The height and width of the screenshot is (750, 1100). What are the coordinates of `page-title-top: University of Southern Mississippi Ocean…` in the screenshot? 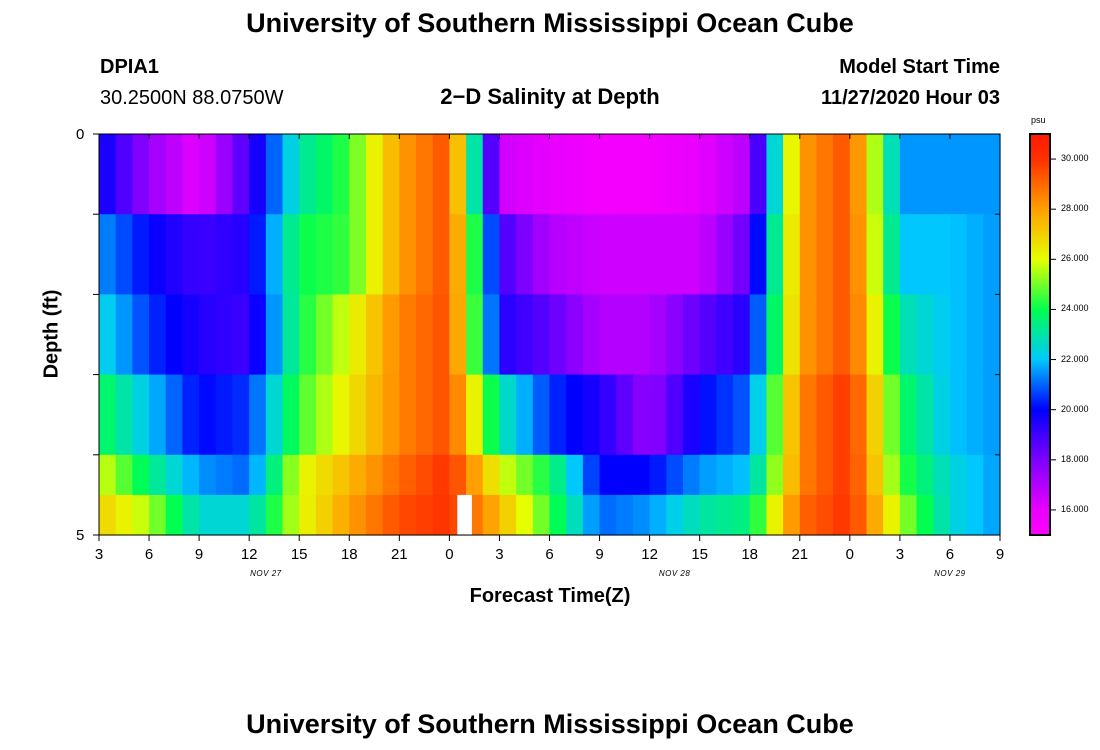 It's located at (550, 23).